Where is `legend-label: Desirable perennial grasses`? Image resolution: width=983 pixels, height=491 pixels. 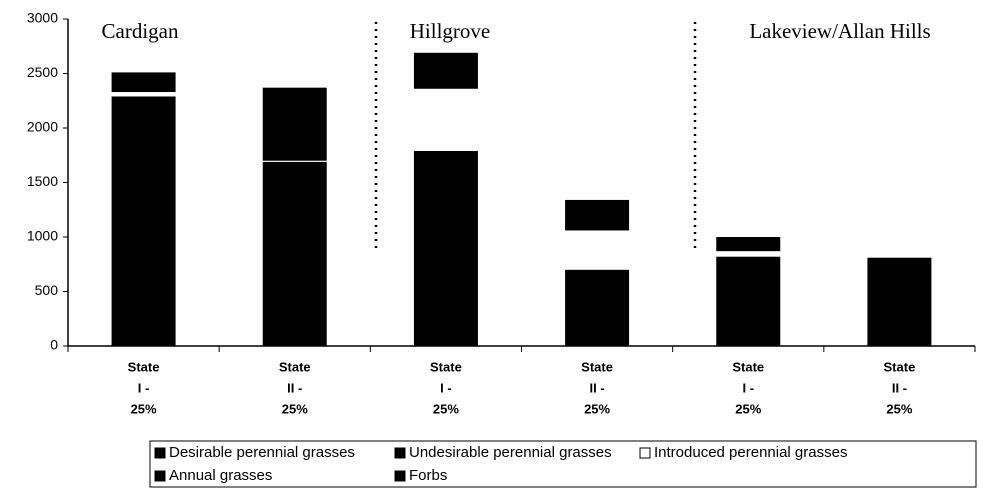
legend-label: Desirable perennial grasses is located at coordinates (262, 452).